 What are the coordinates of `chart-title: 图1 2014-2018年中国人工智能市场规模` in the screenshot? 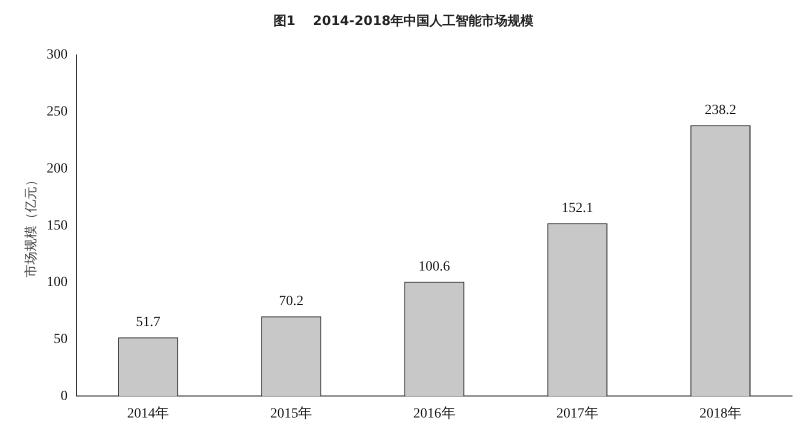 It's located at (403, 21).